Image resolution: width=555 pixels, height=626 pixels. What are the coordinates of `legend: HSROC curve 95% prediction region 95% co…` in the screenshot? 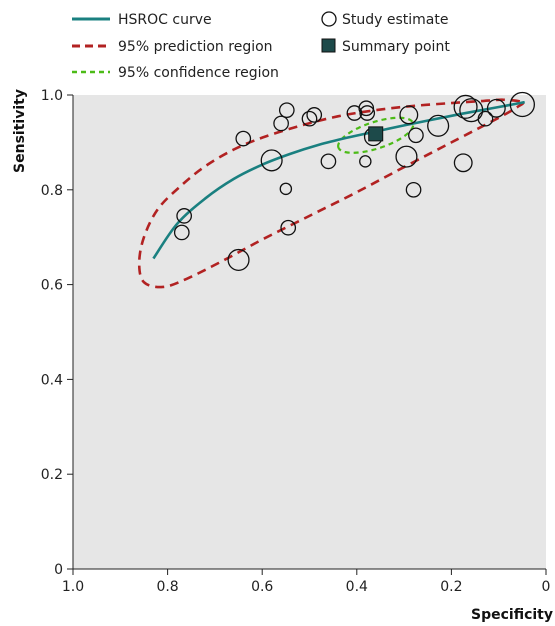 It's located at (261, 46).